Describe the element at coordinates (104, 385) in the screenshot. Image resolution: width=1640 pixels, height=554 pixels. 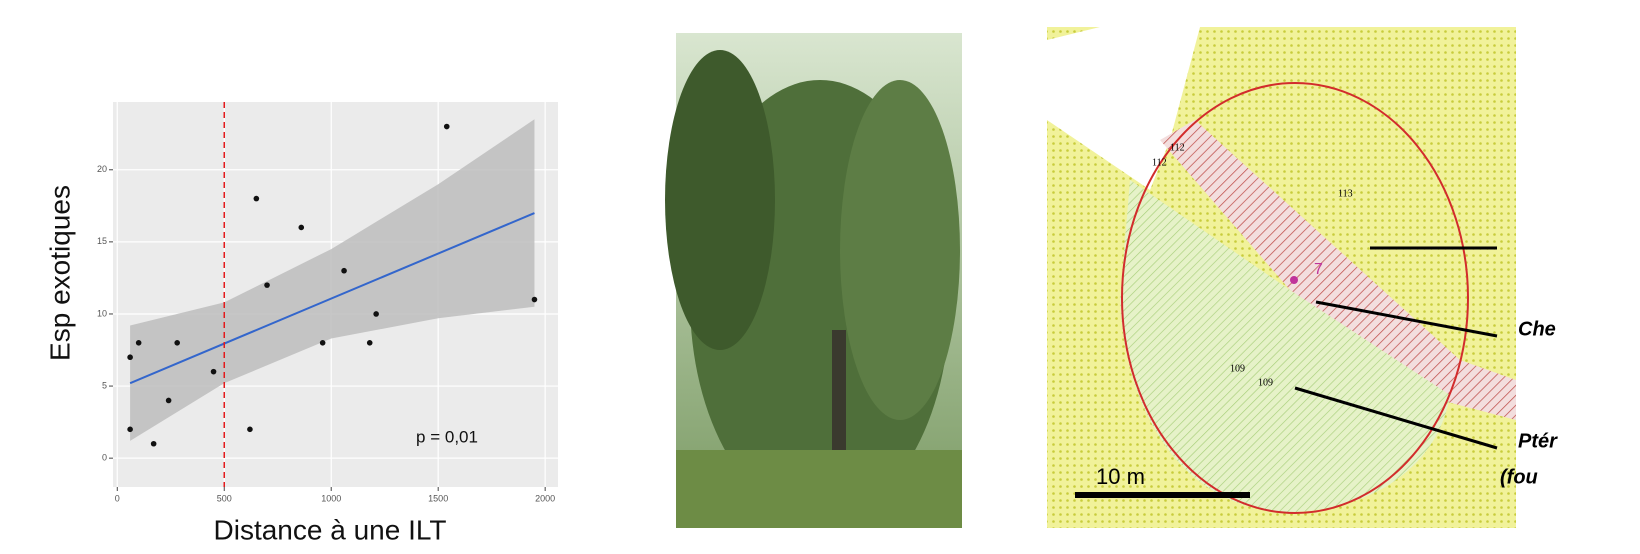
I see `y-tick-label: 5` at that location.